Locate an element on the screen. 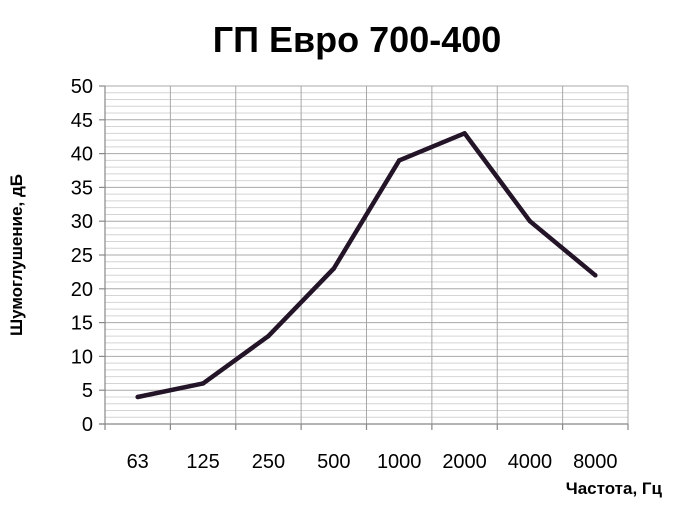 The width and height of the screenshot is (677, 510). x-tick-label: 1000 is located at coordinates (399, 462).